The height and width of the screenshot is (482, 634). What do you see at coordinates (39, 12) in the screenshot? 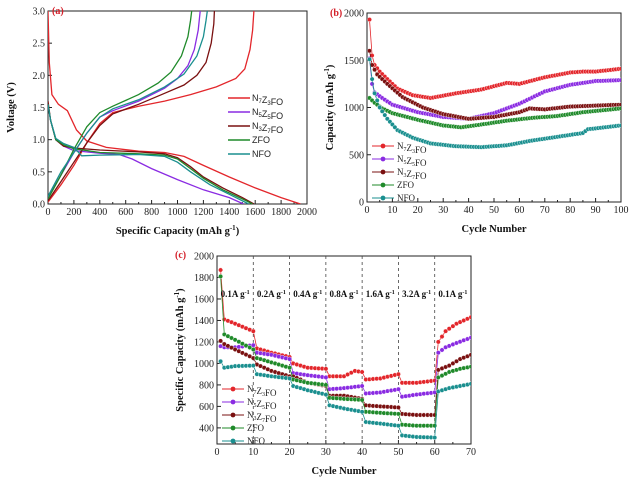
I see `y-tick-label: 3.0` at bounding box center [39, 12].